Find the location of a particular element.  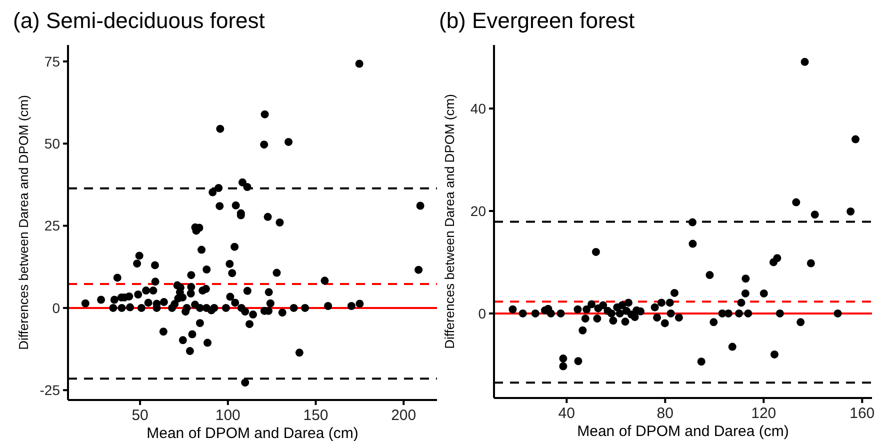

chart-title: (a) Semi-deciduous forest is located at coordinates (139, 20).